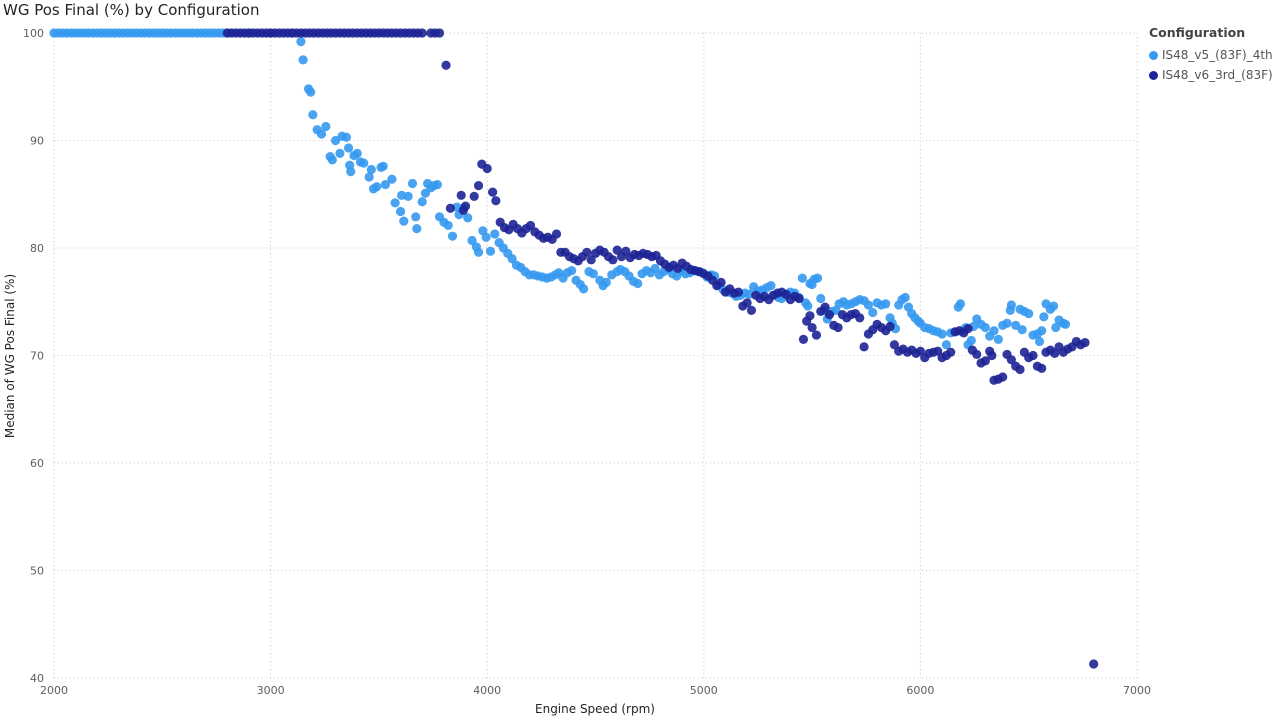 This screenshot has width=1277, height=719. I want to click on legend-item-v5: IS48_v5_(83F)_4th, so click(1211, 55).